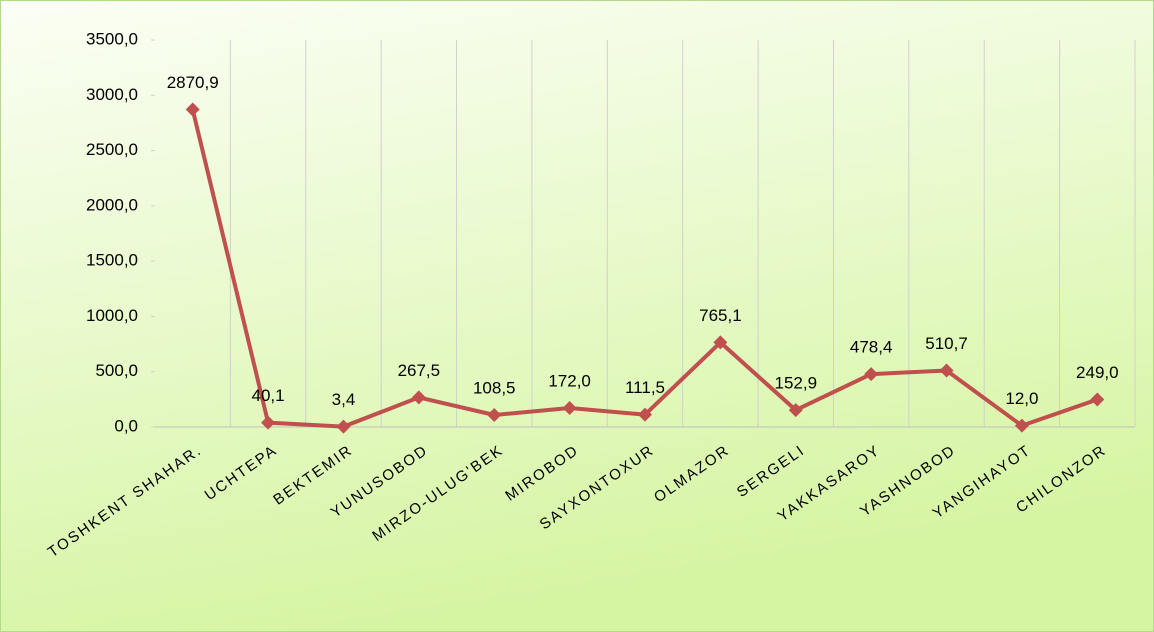 This screenshot has width=1154, height=632. What do you see at coordinates (112, 94) in the screenshot?
I see `y-tick-label: 3000,0` at bounding box center [112, 94].